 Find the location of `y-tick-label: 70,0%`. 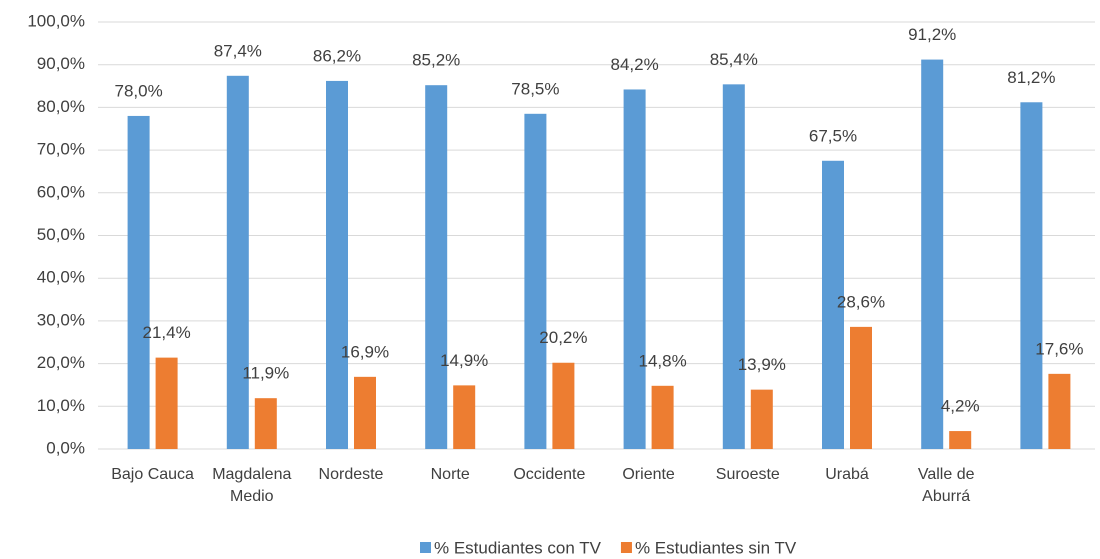

y-tick-label: 70,0% is located at coordinates (61, 149).